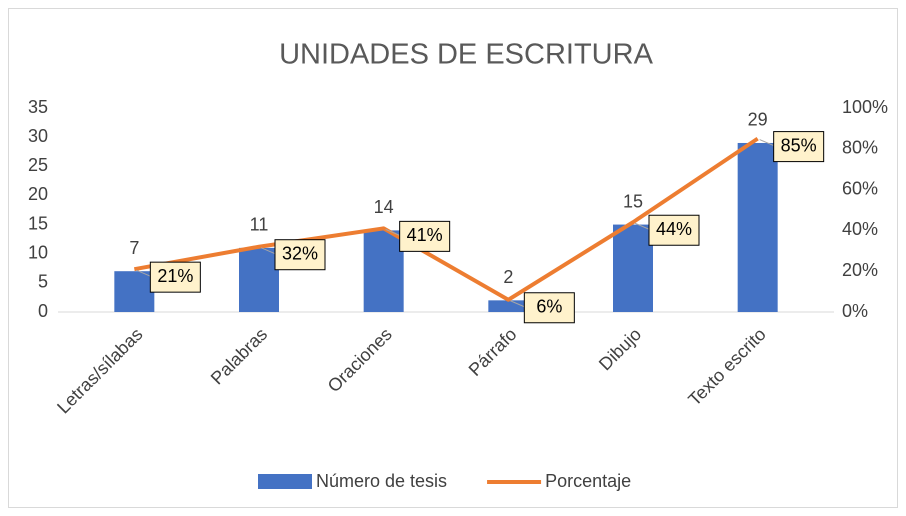 The image size is (906, 516). Describe the element at coordinates (588, 481) in the screenshot. I see `legend-label: Porcentaje` at that location.